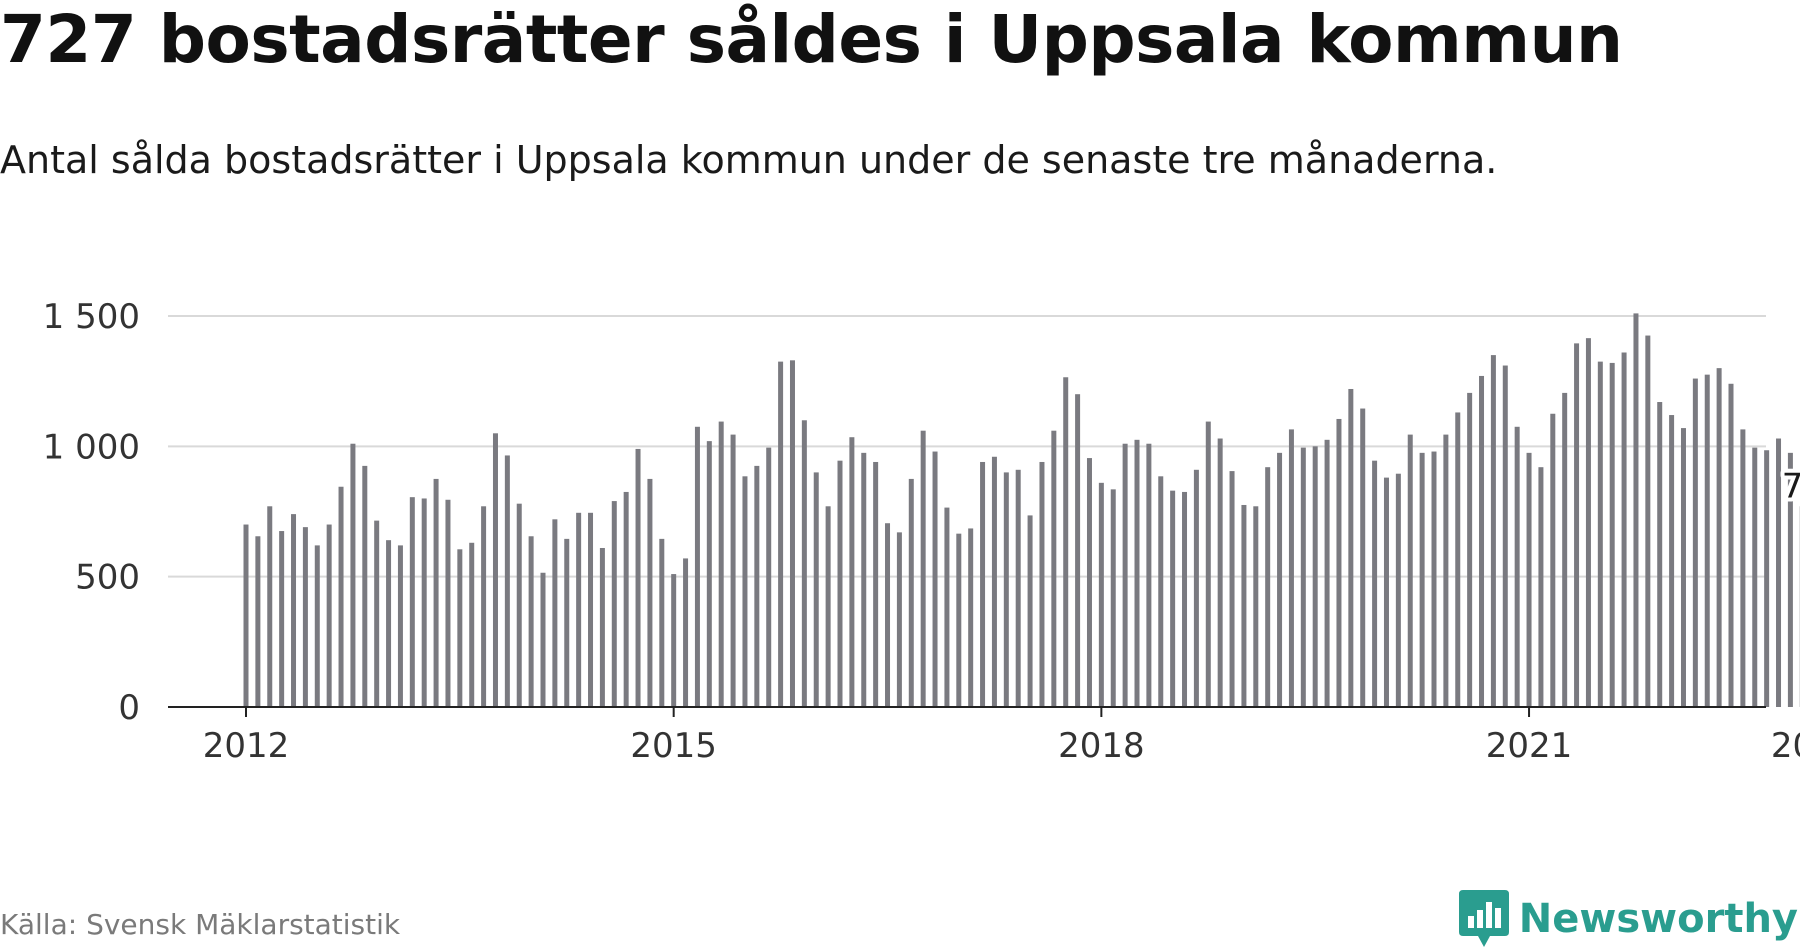 The height and width of the screenshot is (948, 1800). Describe the element at coordinates (91, 317) in the screenshot. I see `y-tick-label: 1 500` at that location.